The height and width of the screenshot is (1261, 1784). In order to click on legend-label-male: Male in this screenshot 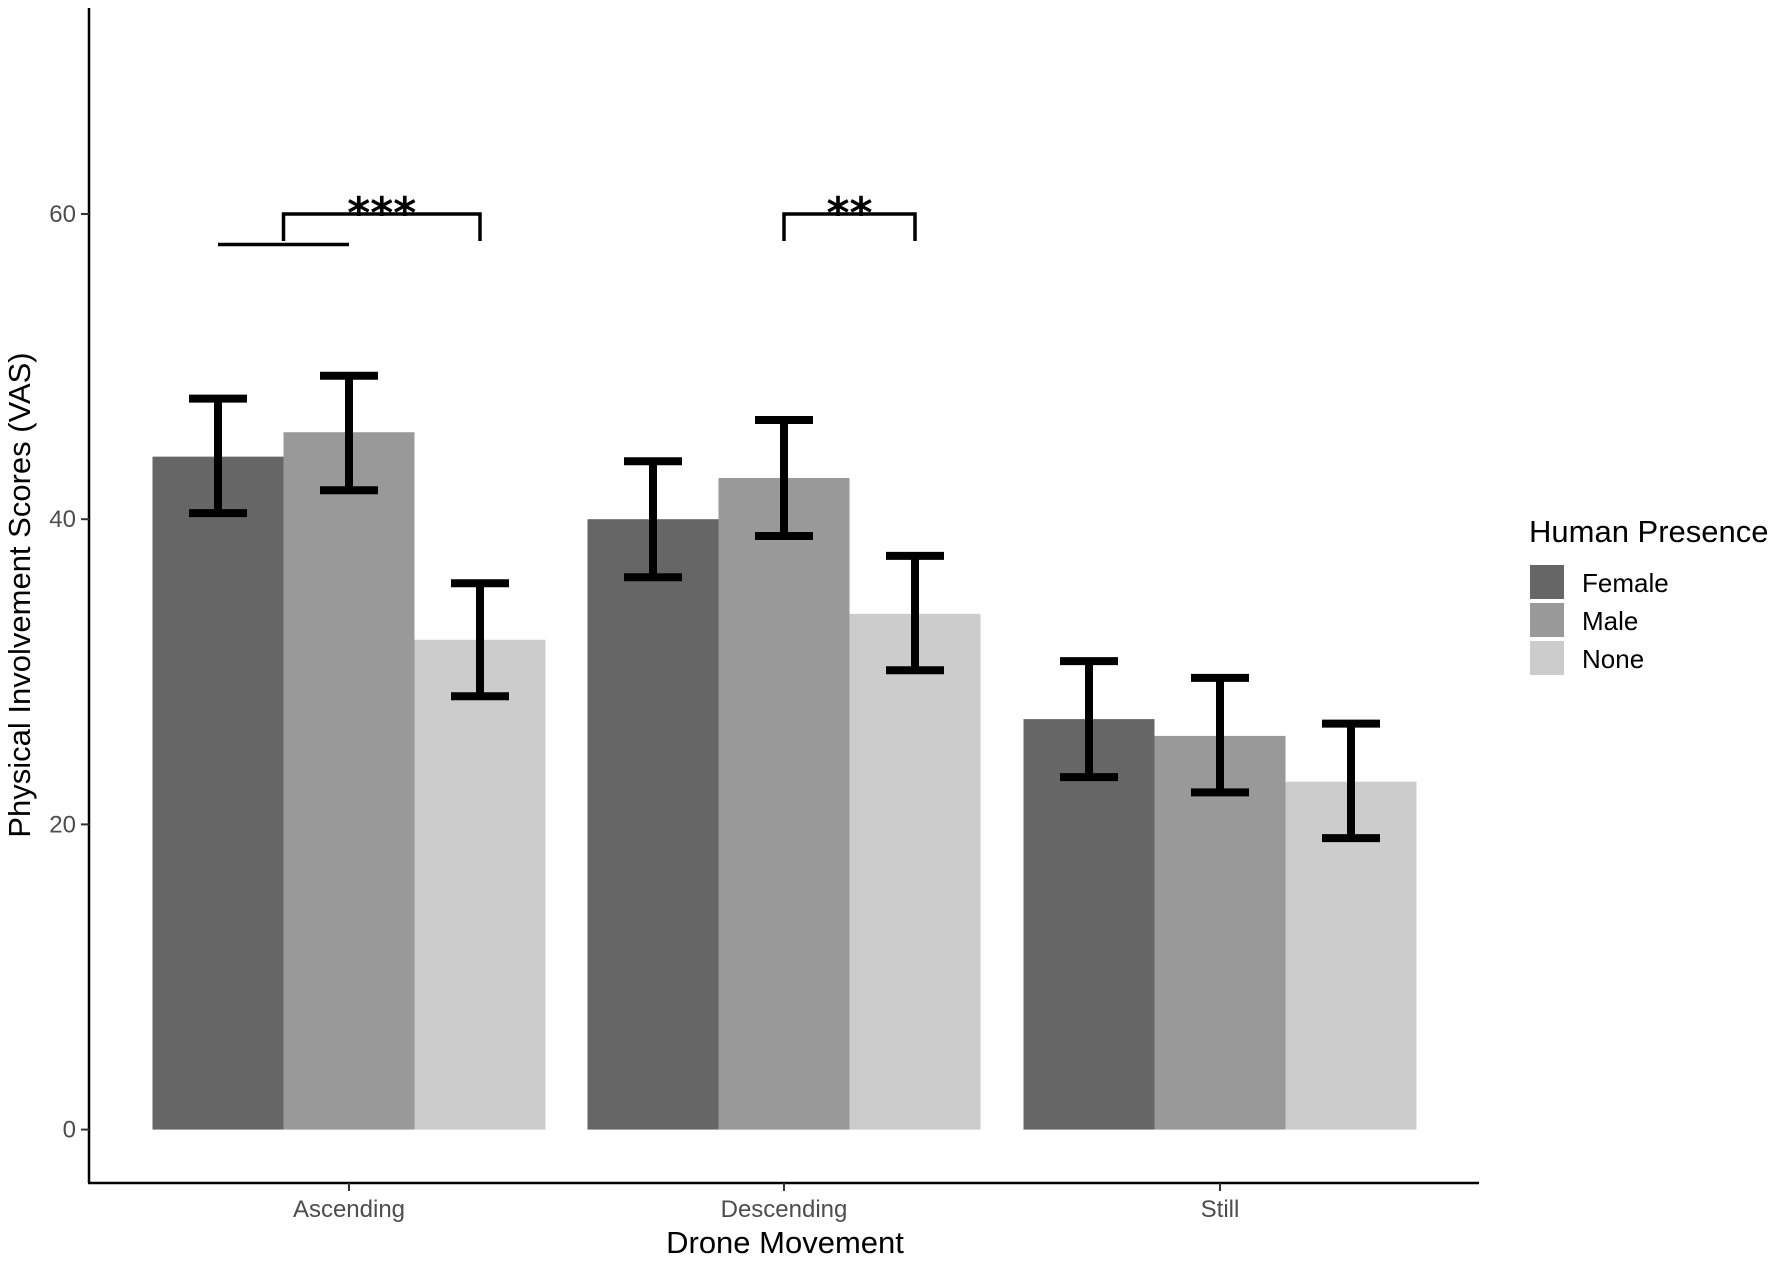, I will do `click(1610, 621)`.